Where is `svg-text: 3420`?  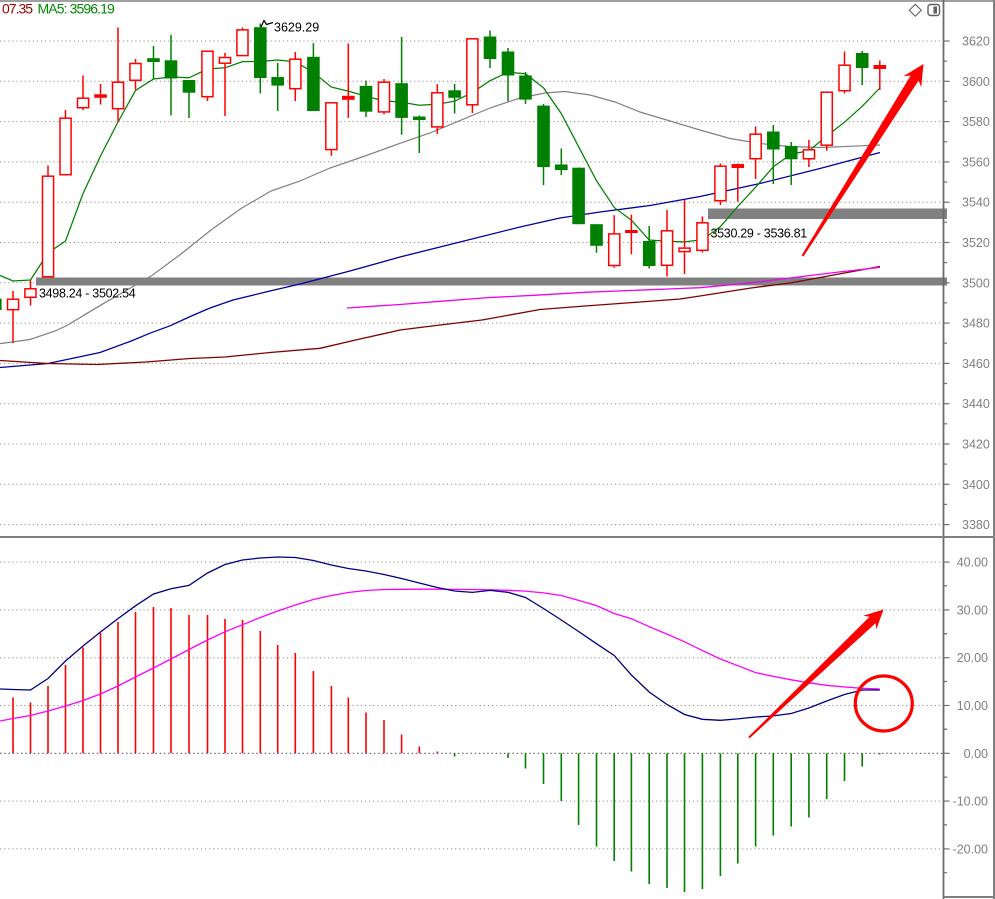 svg-text: 3420 is located at coordinates (976, 445).